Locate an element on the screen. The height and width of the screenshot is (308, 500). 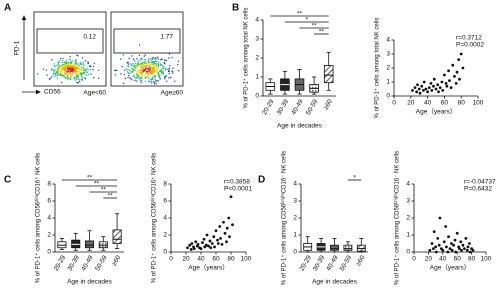
x-tick-label: 0 is located at coordinates (414, 259).